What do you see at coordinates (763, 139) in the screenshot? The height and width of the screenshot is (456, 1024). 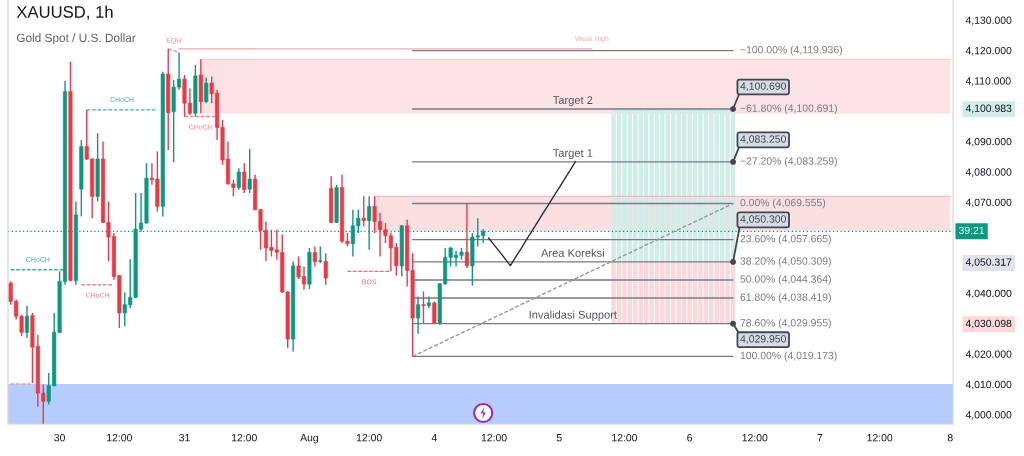 I see `data-label: 4,083.250` at bounding box center [763, 139].